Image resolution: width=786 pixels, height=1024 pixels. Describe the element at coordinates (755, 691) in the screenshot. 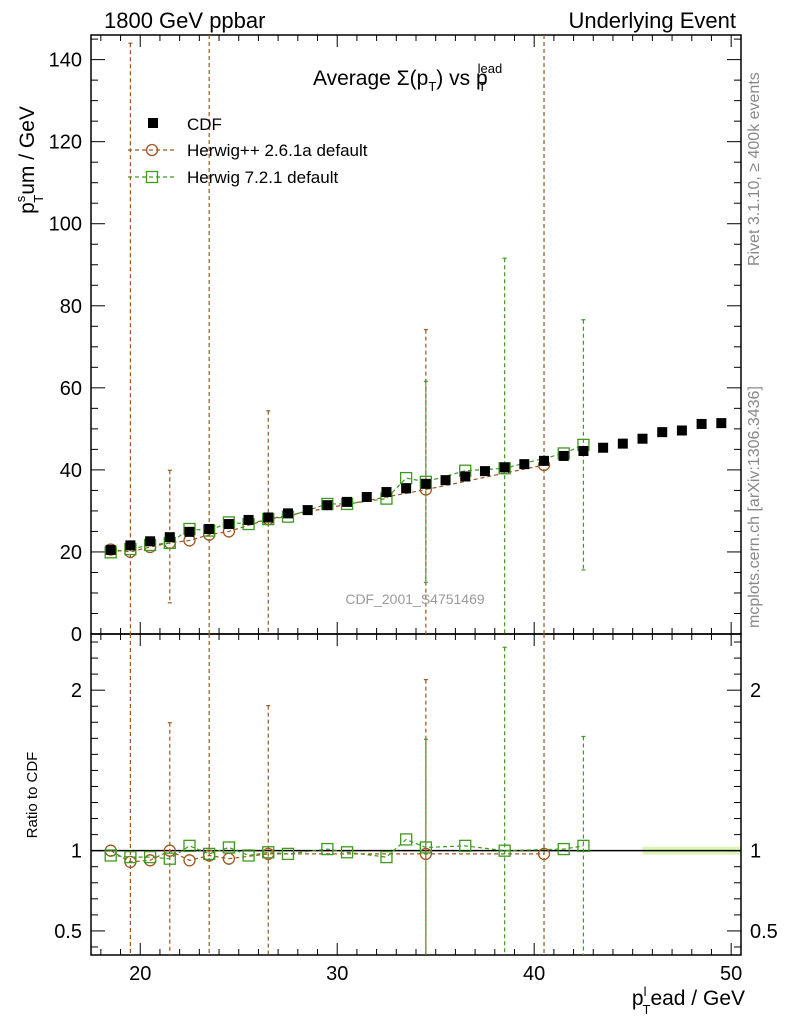

I see `ratio-tick-label-right: 2` at that location.